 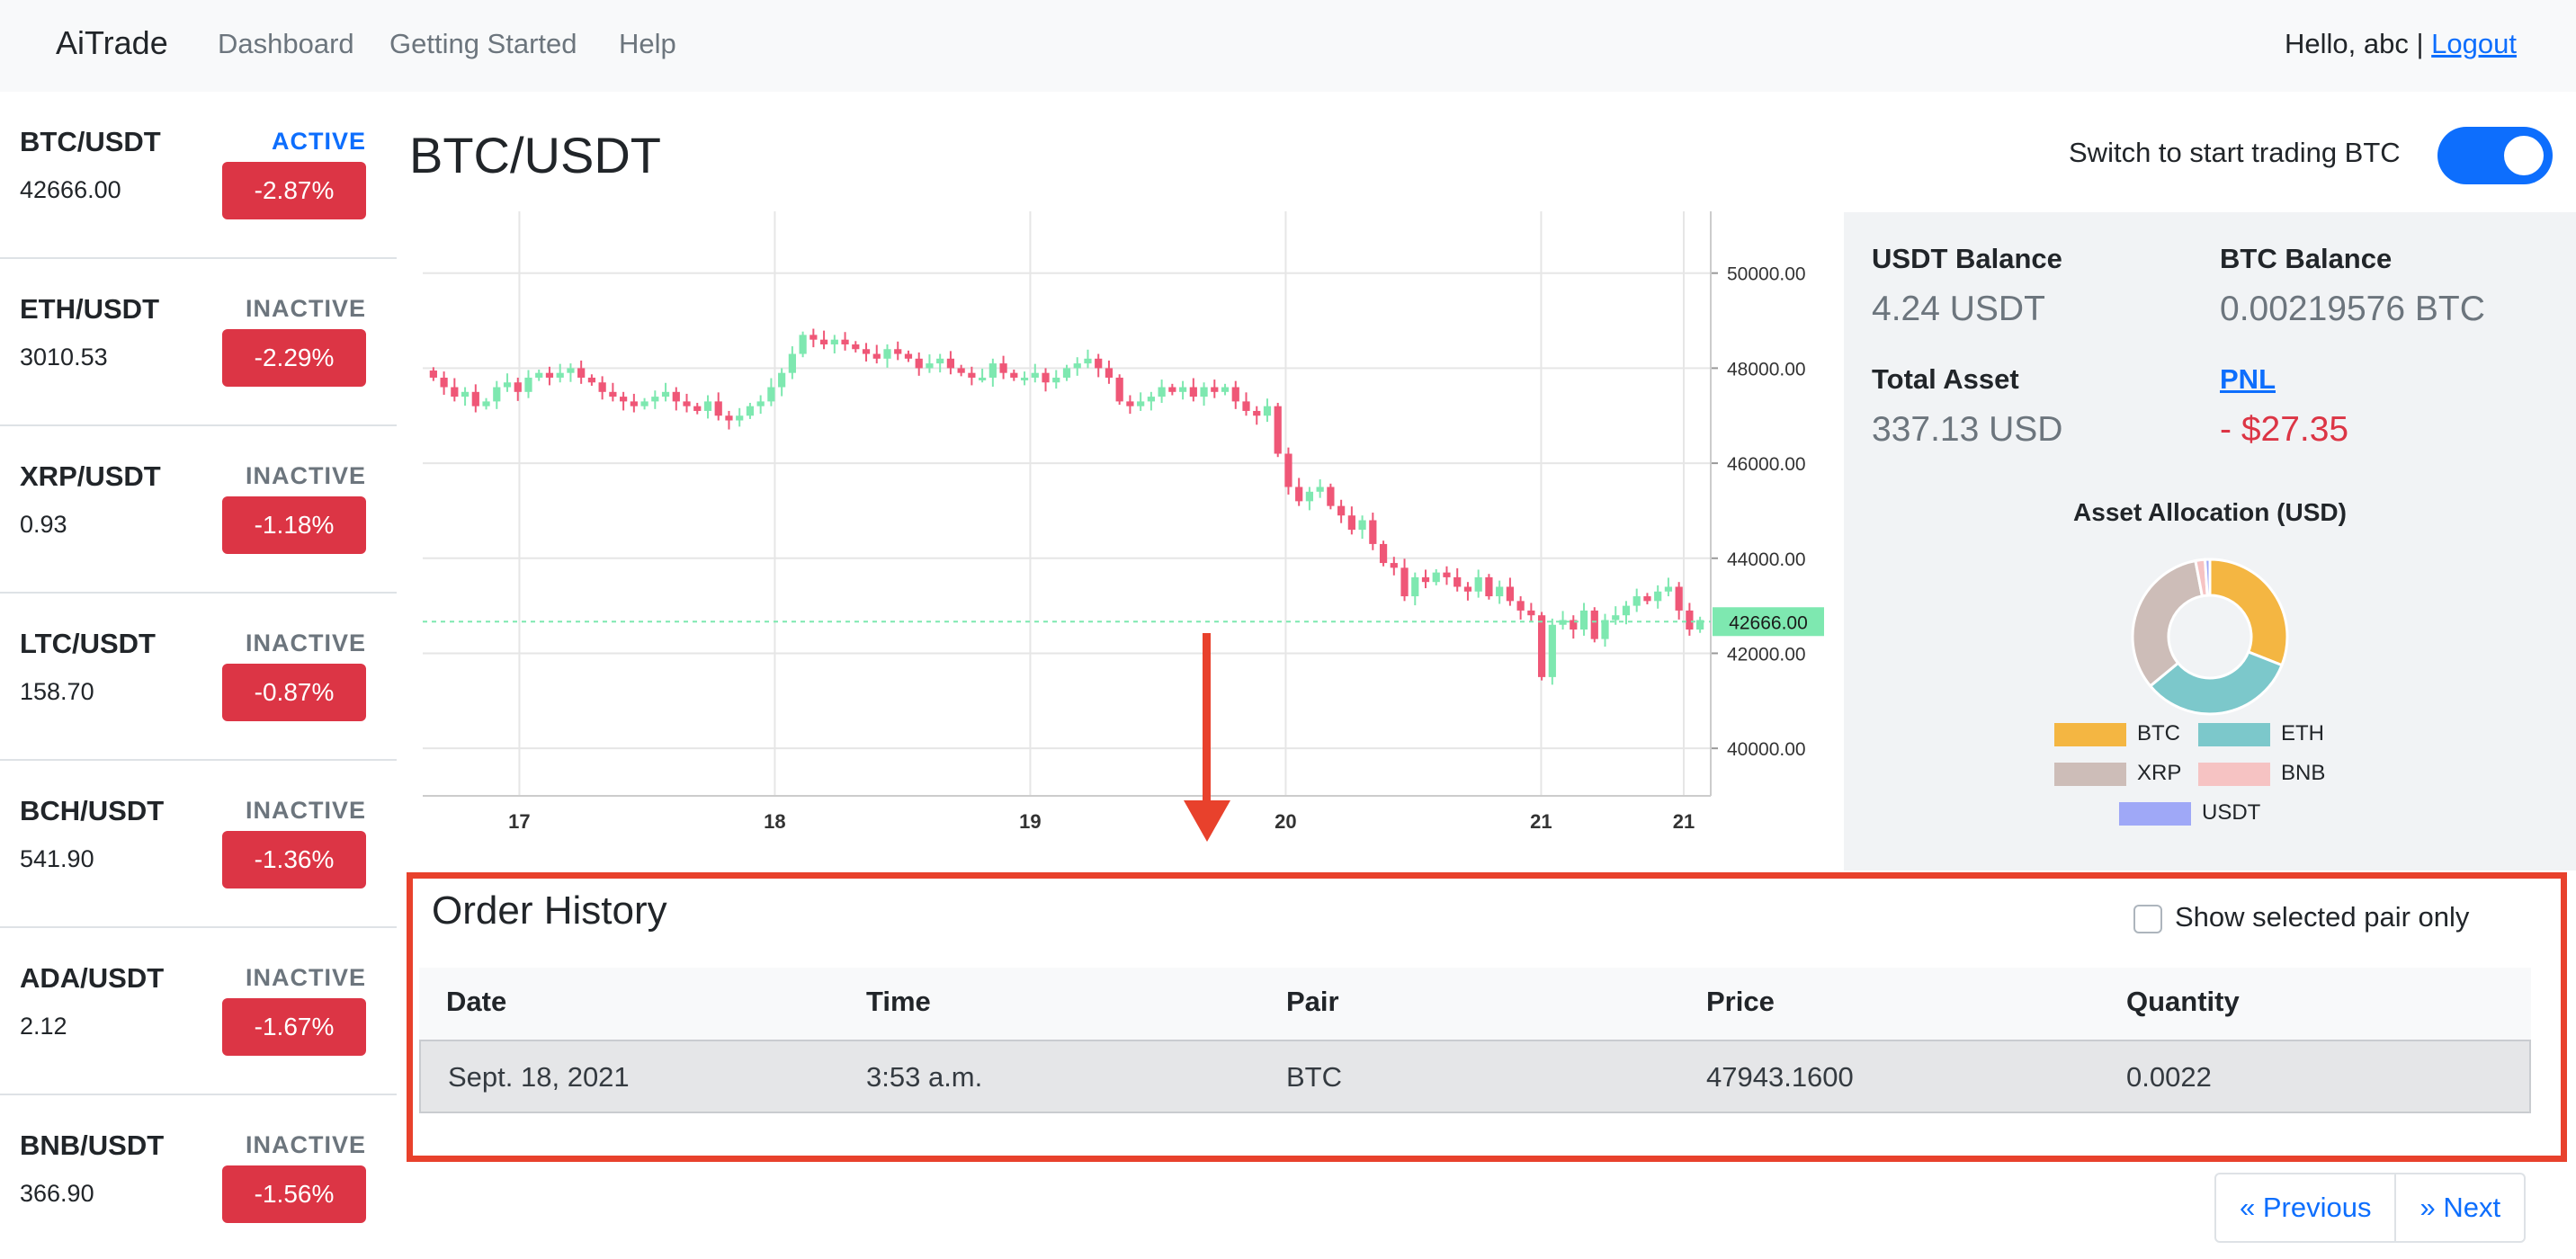 I want to click on annotation-arrow-icon, so click(x=1207, y=821).